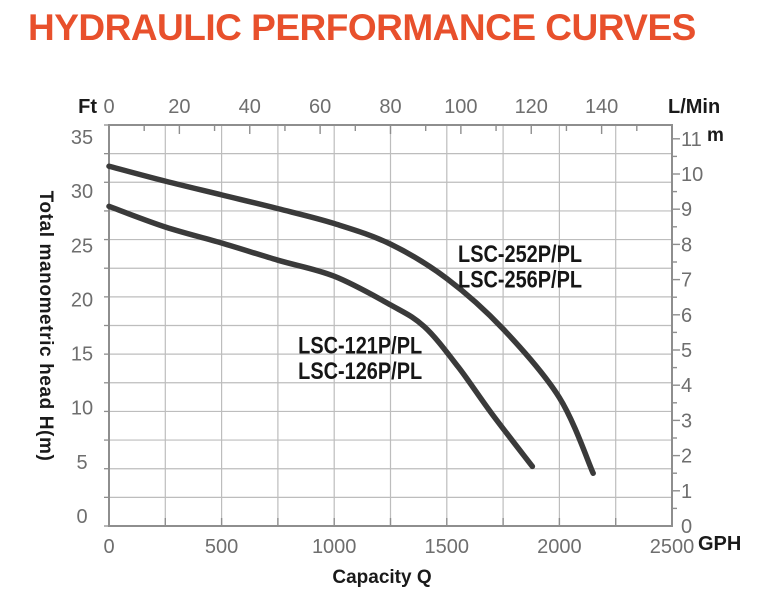 This screenshot has width=766, height=600. I want to click on right-axis-tick-label: 5, so click(686, 351).